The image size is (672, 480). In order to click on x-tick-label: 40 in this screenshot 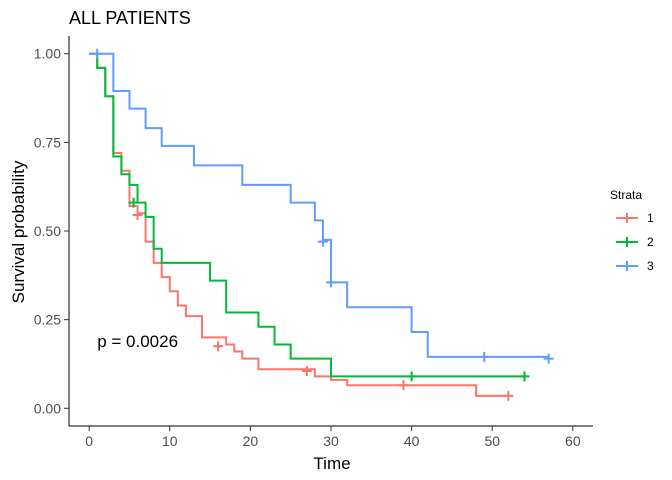, I will do `click(412, 441)`.